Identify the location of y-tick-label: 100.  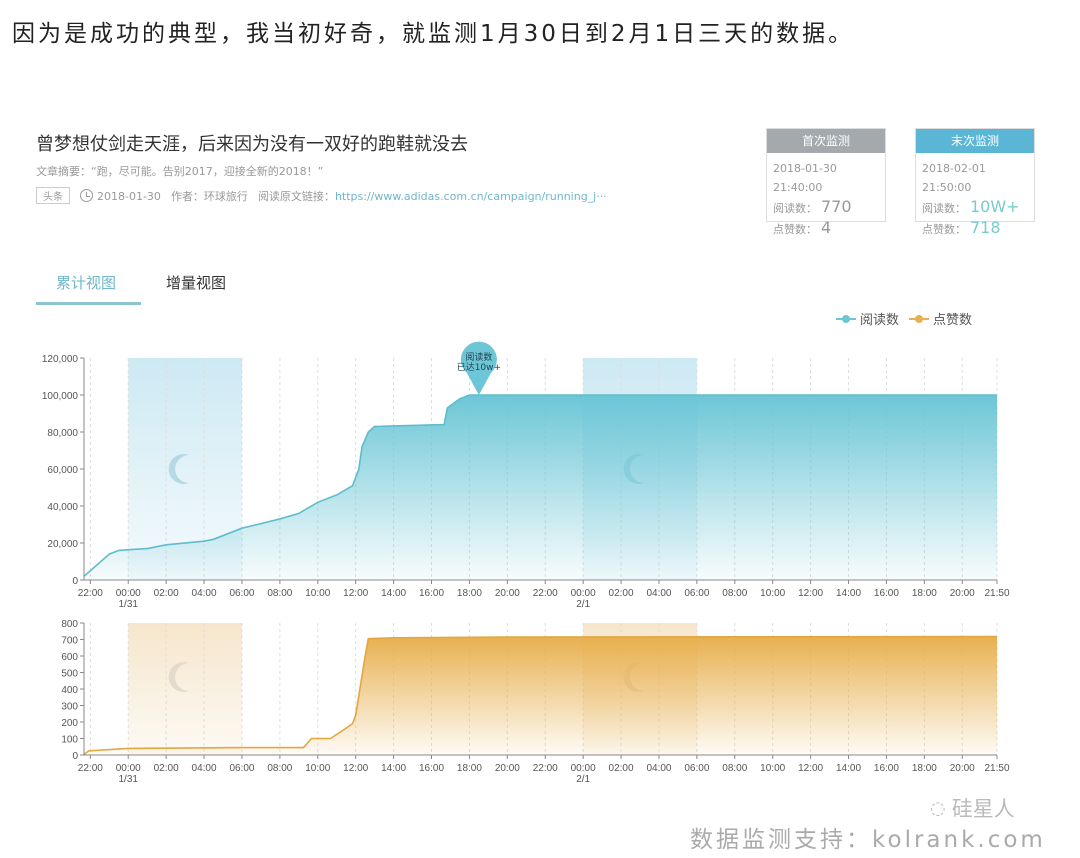
(69, 740).